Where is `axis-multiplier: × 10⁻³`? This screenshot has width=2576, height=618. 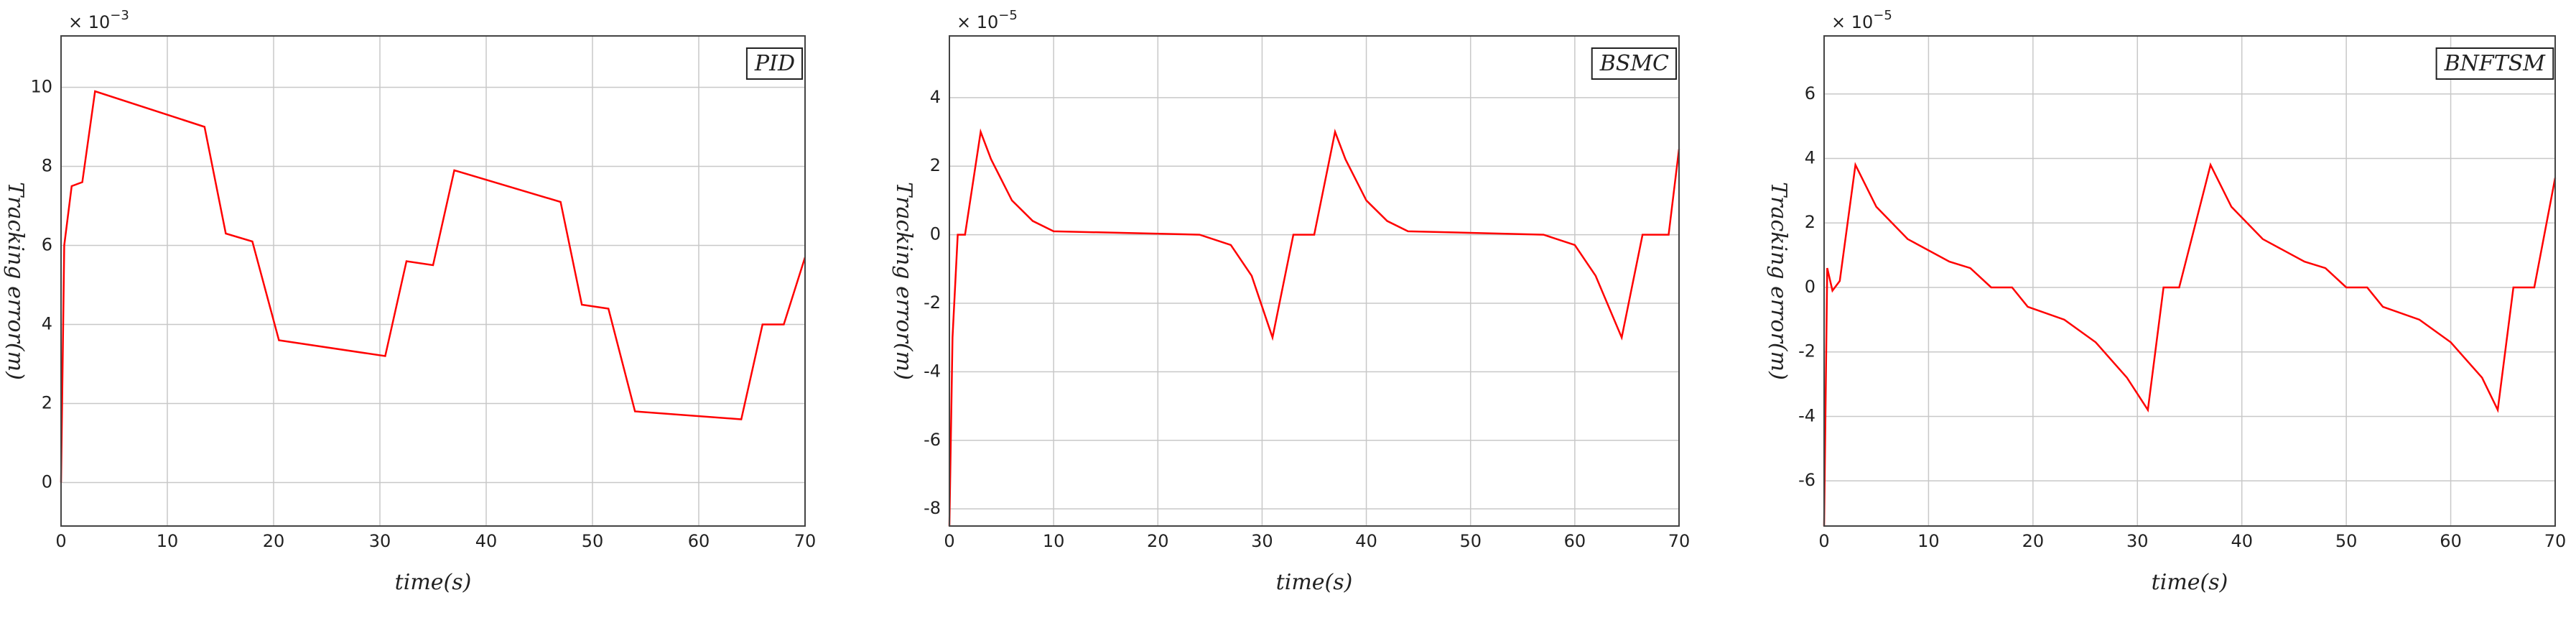 axis-multiplier: × 10⁻³ is located at coordinates (98, 20).